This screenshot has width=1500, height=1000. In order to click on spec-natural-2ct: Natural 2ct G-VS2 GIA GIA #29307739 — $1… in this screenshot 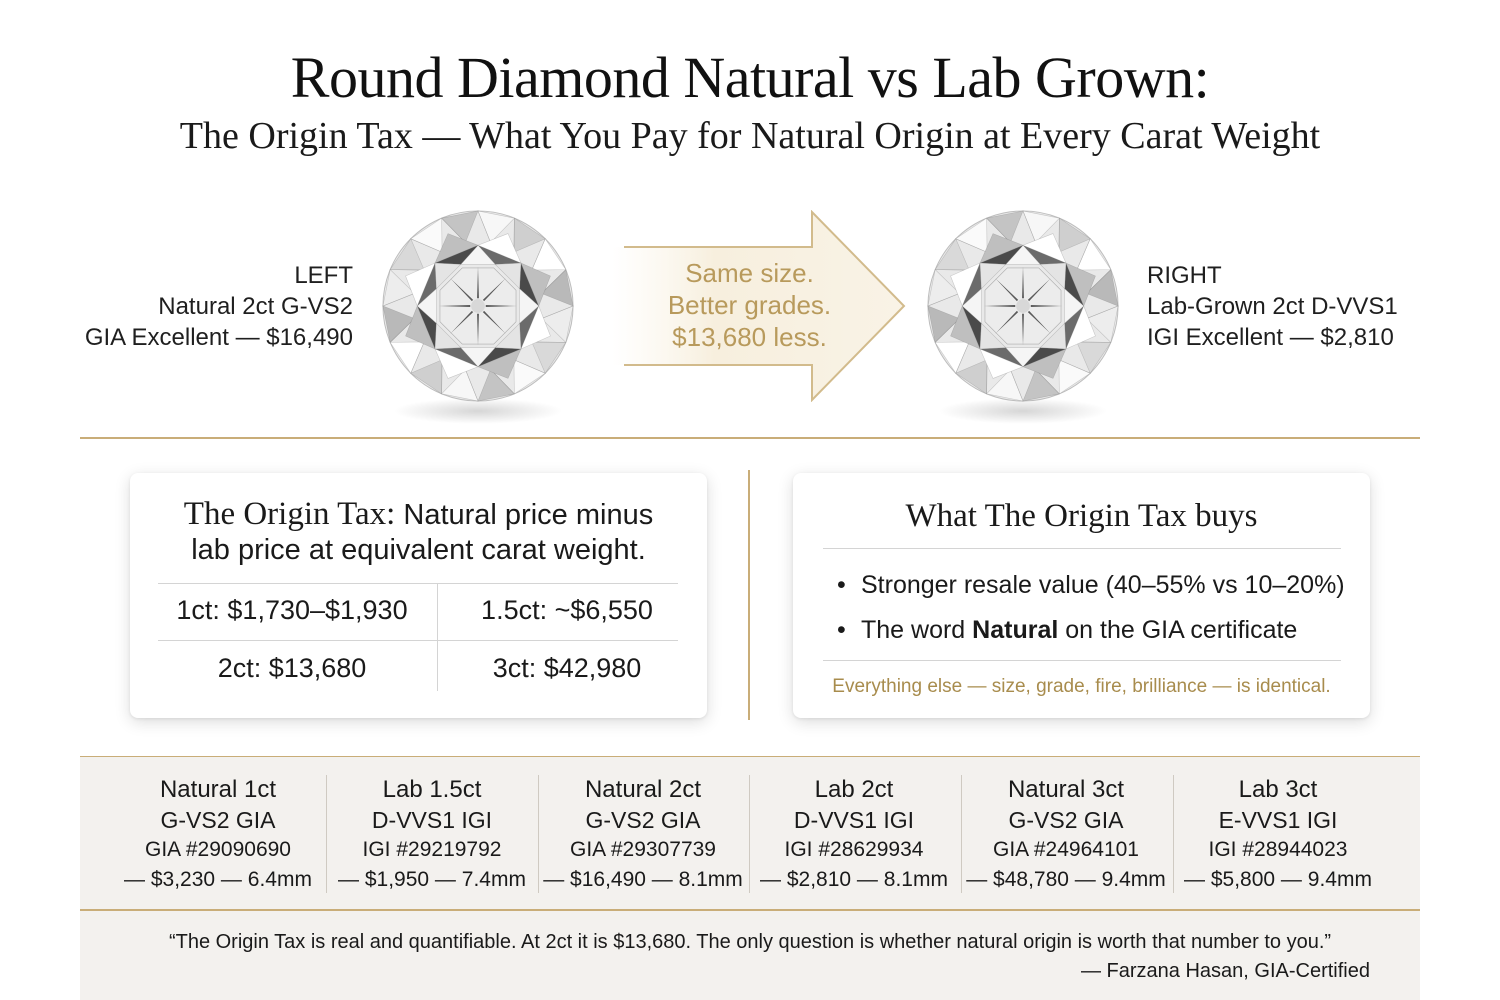, I will do `click(643, 835)`.